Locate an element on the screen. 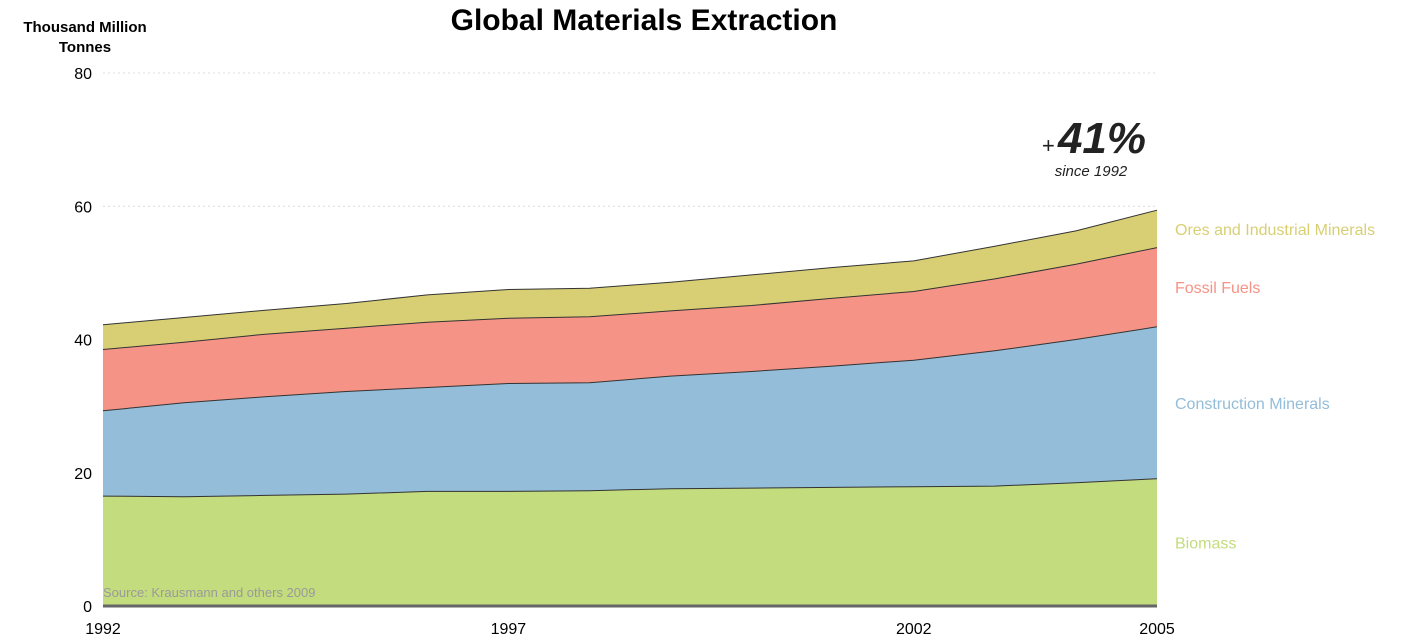 The image size is (1416, 643). x-tick-label-1997: 1997 is located at coordinates (509, 629).